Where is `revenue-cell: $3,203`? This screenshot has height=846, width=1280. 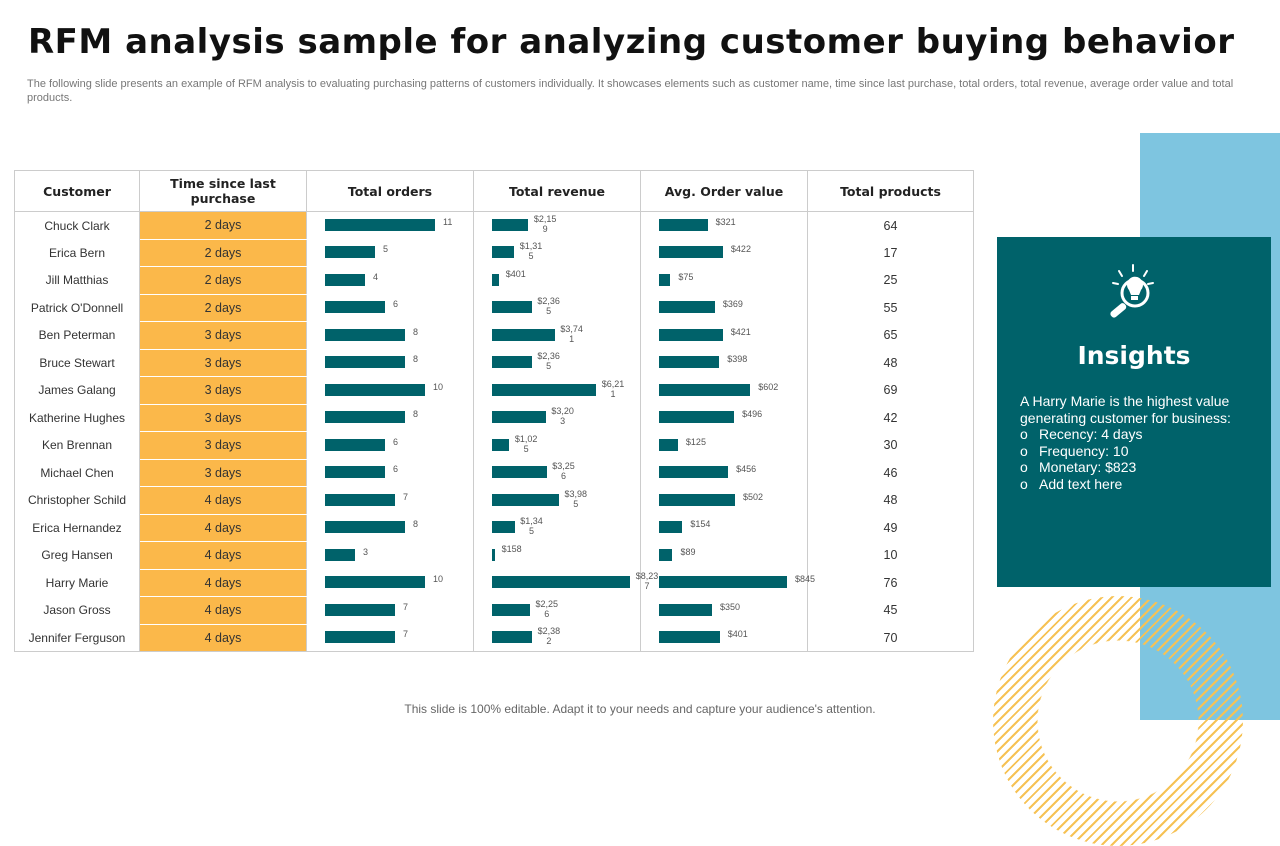 revenue-cell: $3,203 is located at coordinates (557, 418).